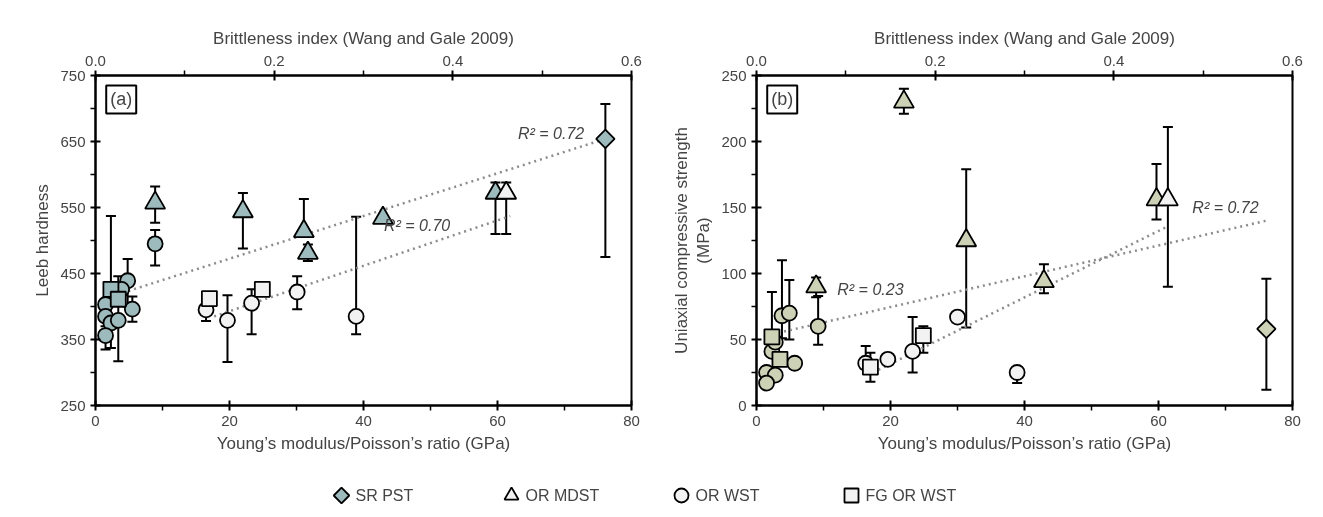 The width and height of the screenshot is (1323, 517). What do you see at coordinates (734, 207) in the screenshot?
I see `y-tick-label: 150` at bounding box center [734, 207].